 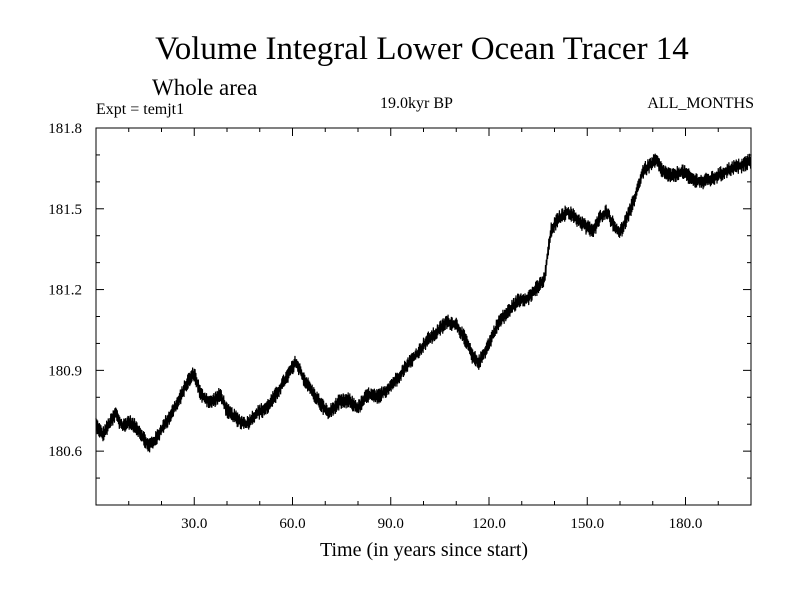 What do you see at coordinates (424, 550) in the screenshot?
I see `x-axis-label: Time (in years since start)` at bounding box center [424, 550].